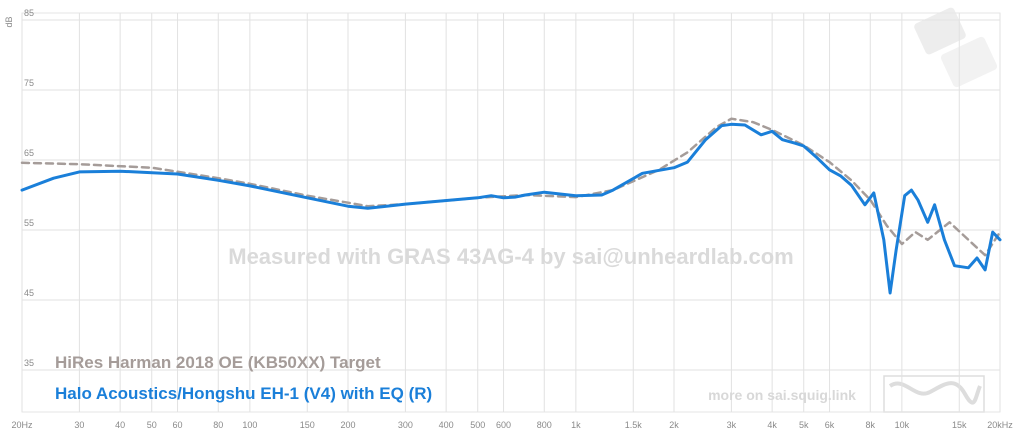  Describe the element at coordinates (544, 425) in the screenshot. I see `x-tick-label: 800` at that location.